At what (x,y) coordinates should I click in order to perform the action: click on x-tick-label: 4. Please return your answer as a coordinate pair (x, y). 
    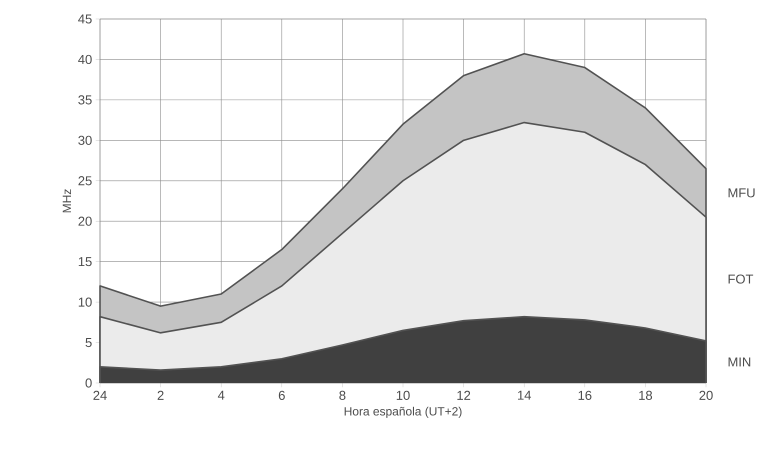
    Looking at the image, I should click on (221, 395).